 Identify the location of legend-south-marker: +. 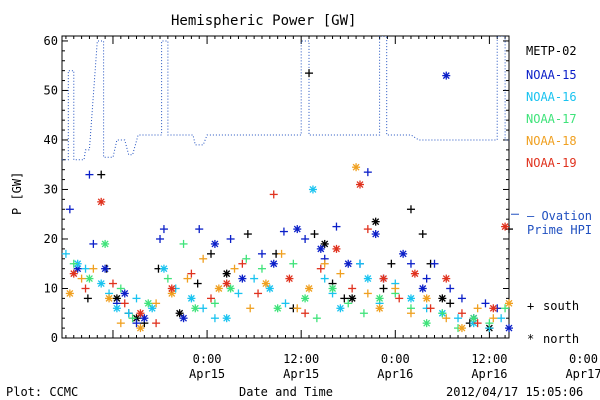
(531, 306).